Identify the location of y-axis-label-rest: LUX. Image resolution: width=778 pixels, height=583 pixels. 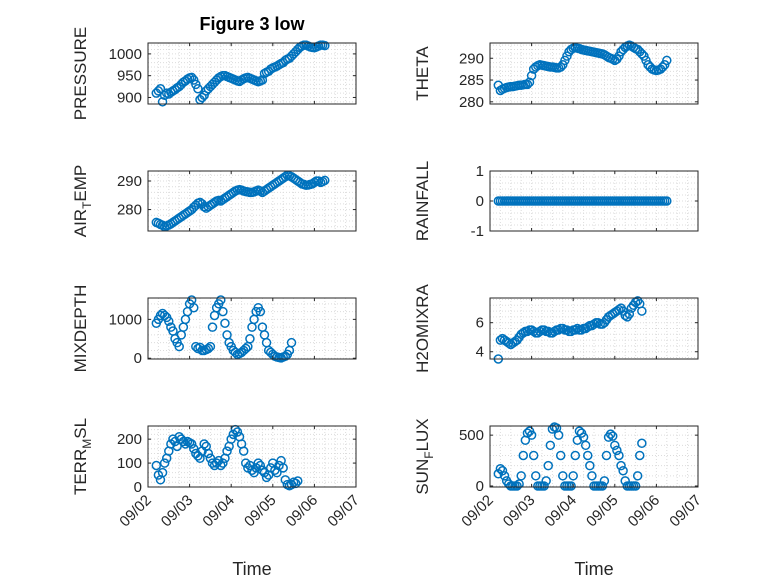
(422, 434).